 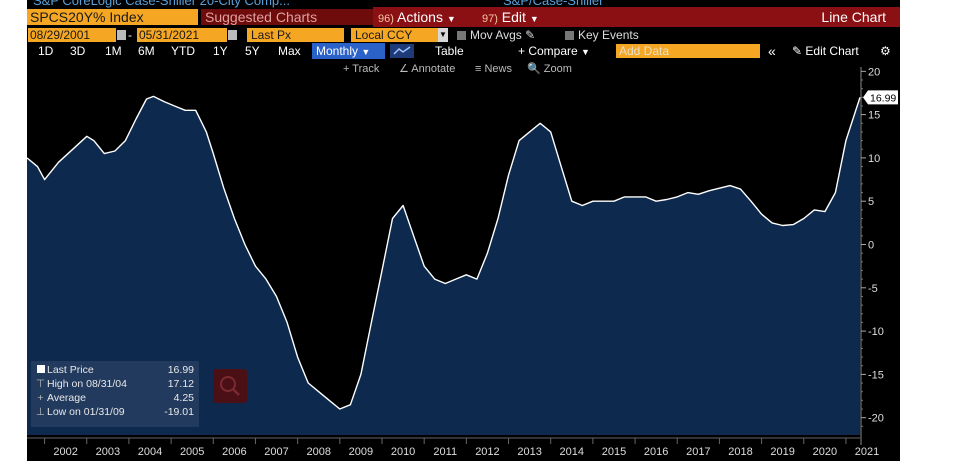 I want to click on line-chart-icon, so click(x=402, y=51).